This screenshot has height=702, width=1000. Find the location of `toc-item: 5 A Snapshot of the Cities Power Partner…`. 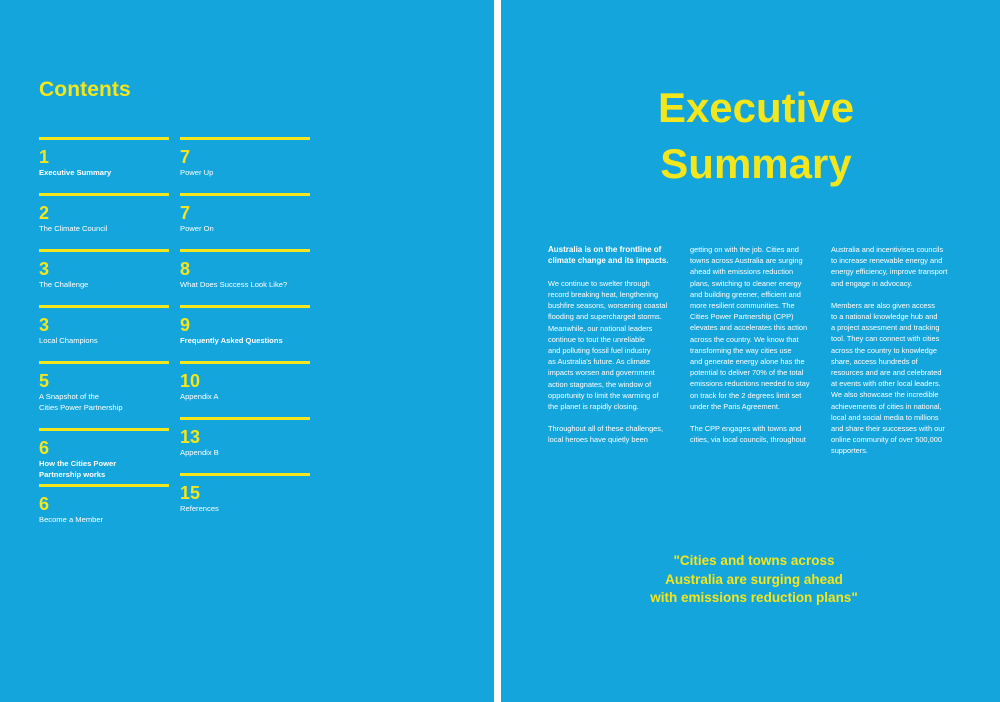

toc-item: 5 A Snapshot of the Cities Power Partner… is located at coordinates (104, 394).